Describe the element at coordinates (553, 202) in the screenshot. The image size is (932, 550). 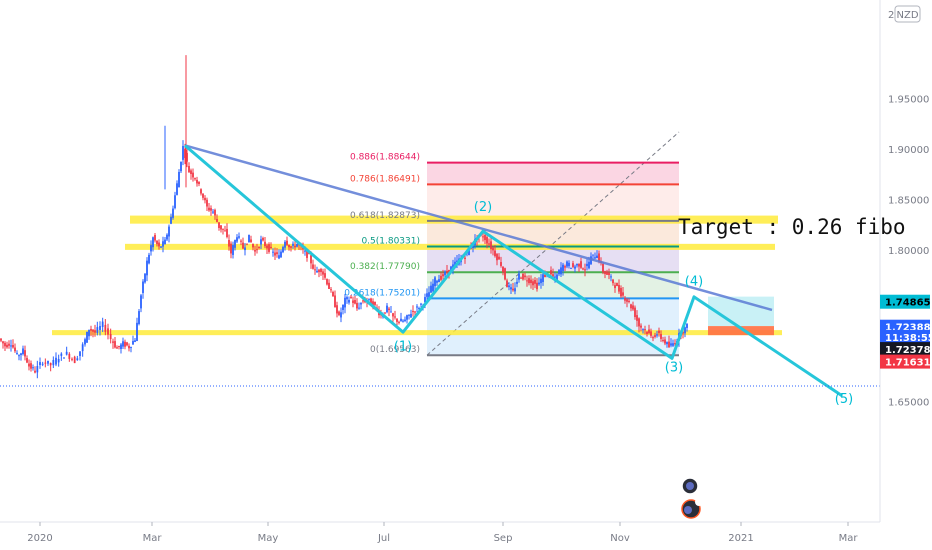
I see `fib-band` at that location.